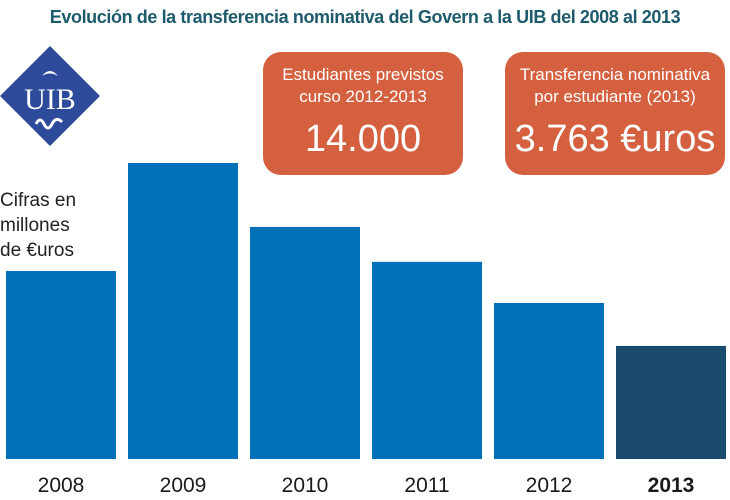 Image resolution: width=730 pixels, height=500 pixels. I want to click on units-note-line: de €uros, so click(37, 250).